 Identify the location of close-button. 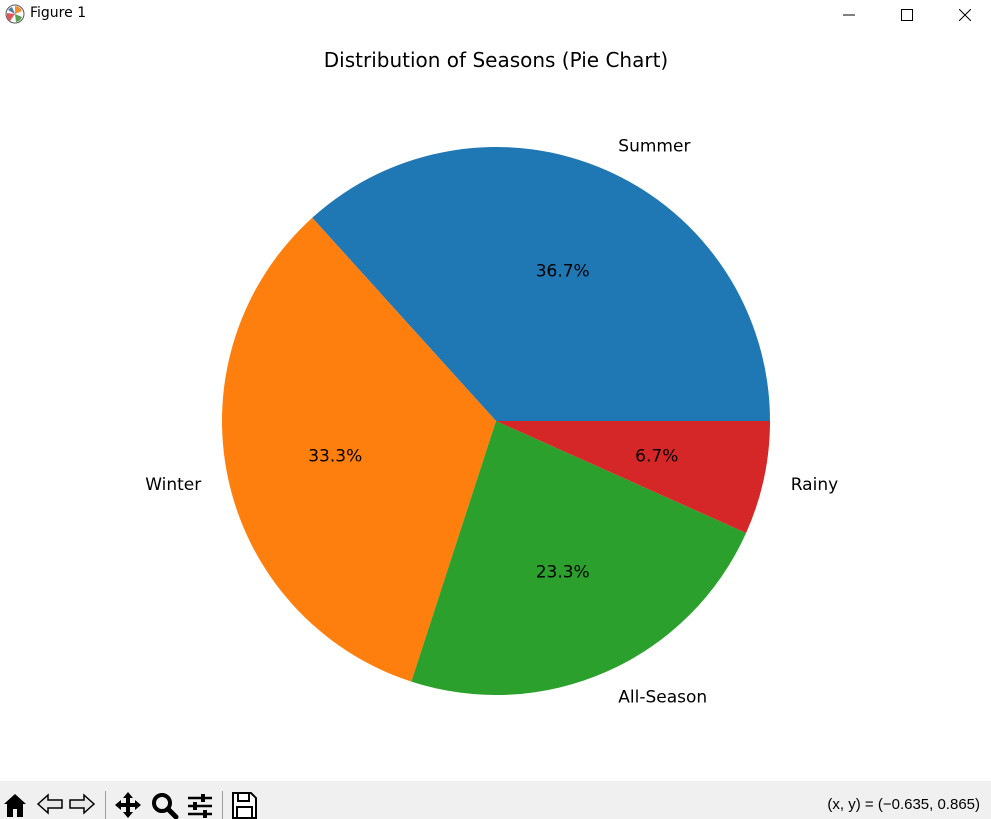
(963, 14).